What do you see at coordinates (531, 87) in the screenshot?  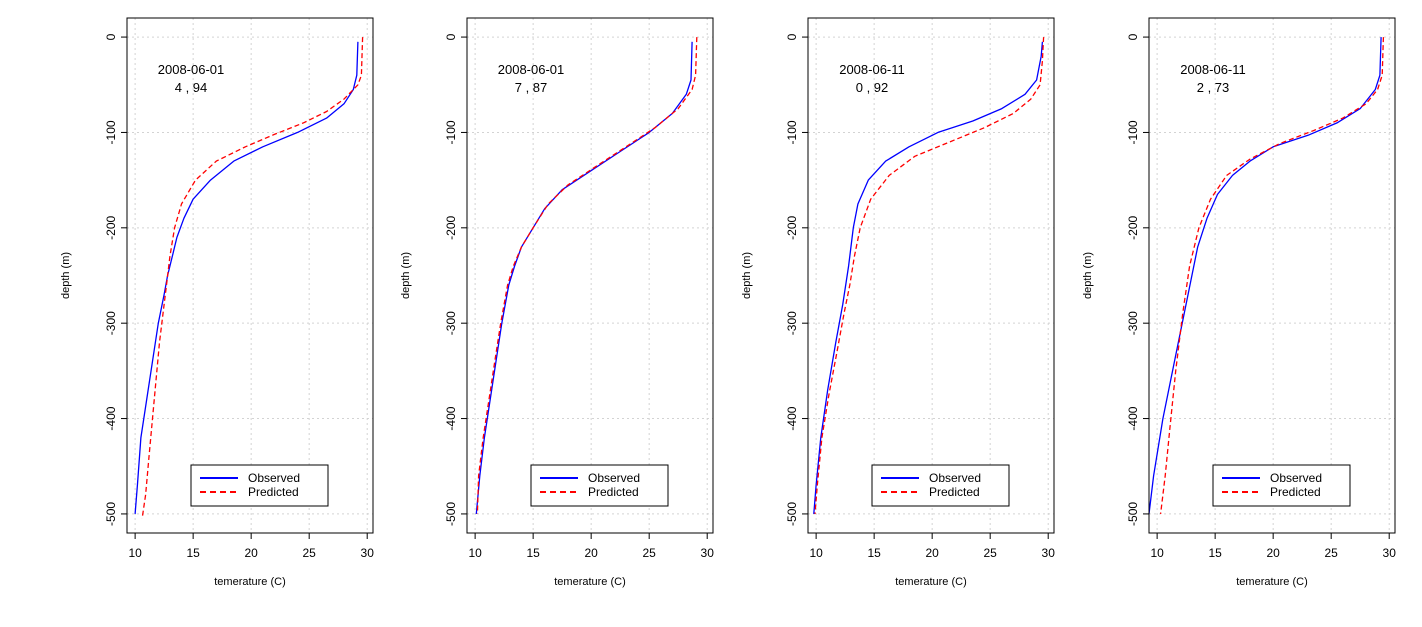 I see `annotation-values: 7 , 87` at bounding box center [531, 87].